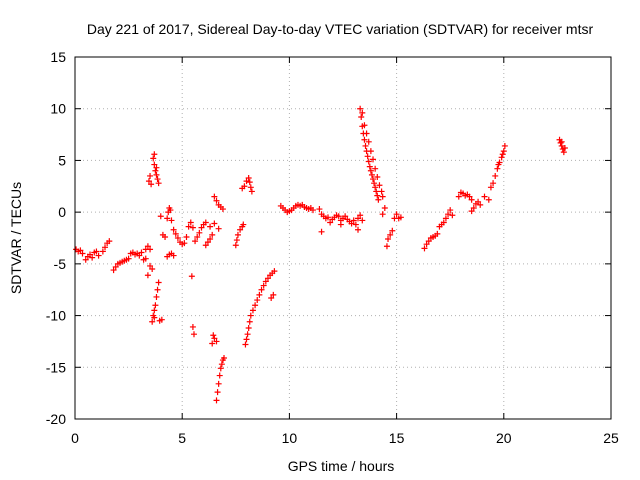 This screenshot has width=640, height=480. Describe the element at coordinates (341, 466) in the screenshot. I see `x-axis-label: GPS time / hours` at that location.